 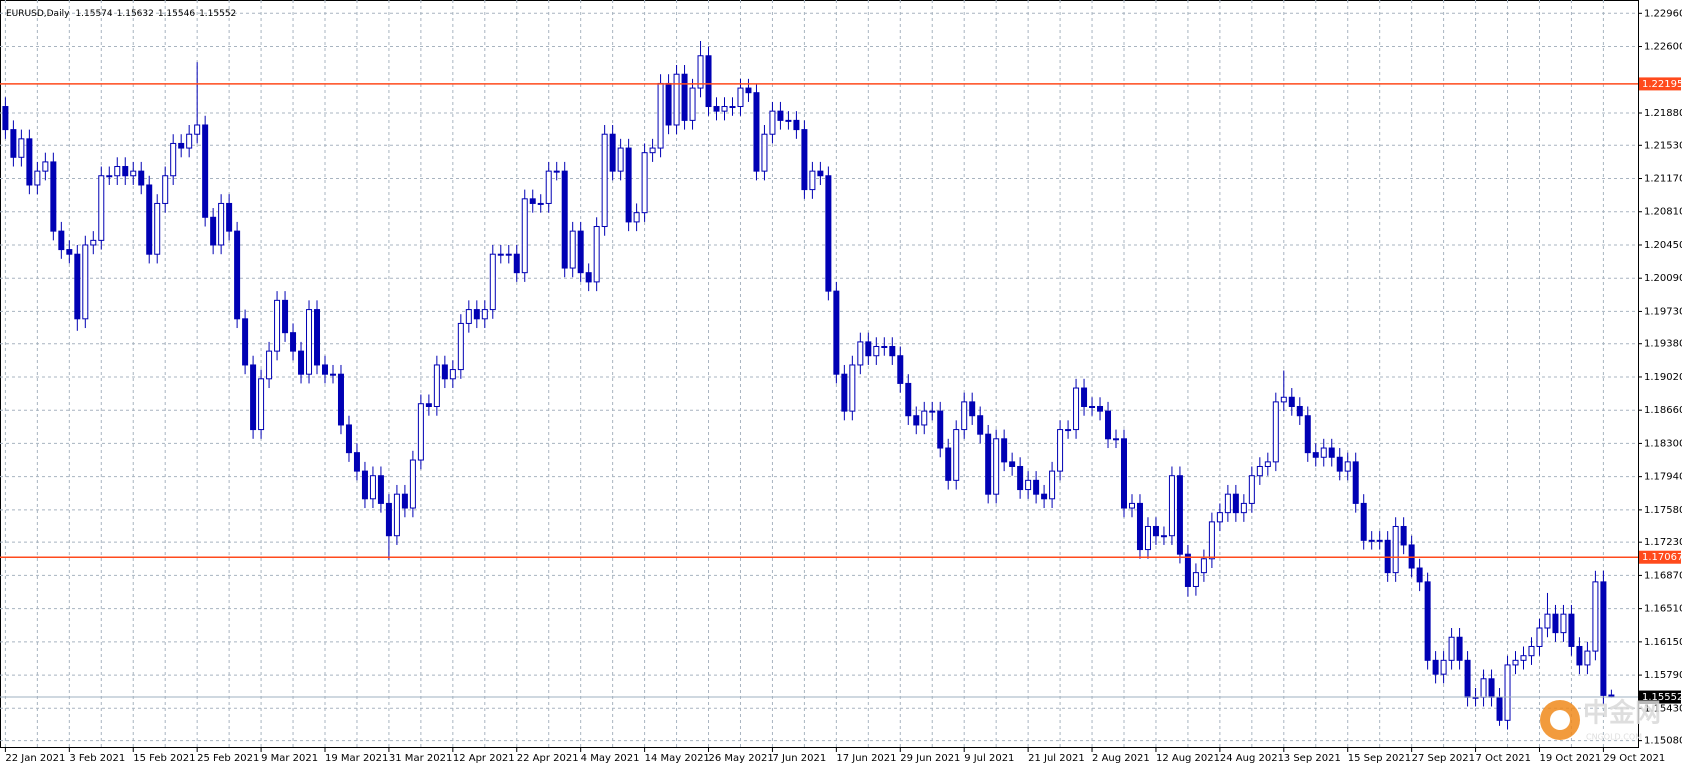 What do you see at coordinates (1663, 741) in the screenshot?
I see `y-tick-label: 1.15080` at bounding box center [1663, 741].